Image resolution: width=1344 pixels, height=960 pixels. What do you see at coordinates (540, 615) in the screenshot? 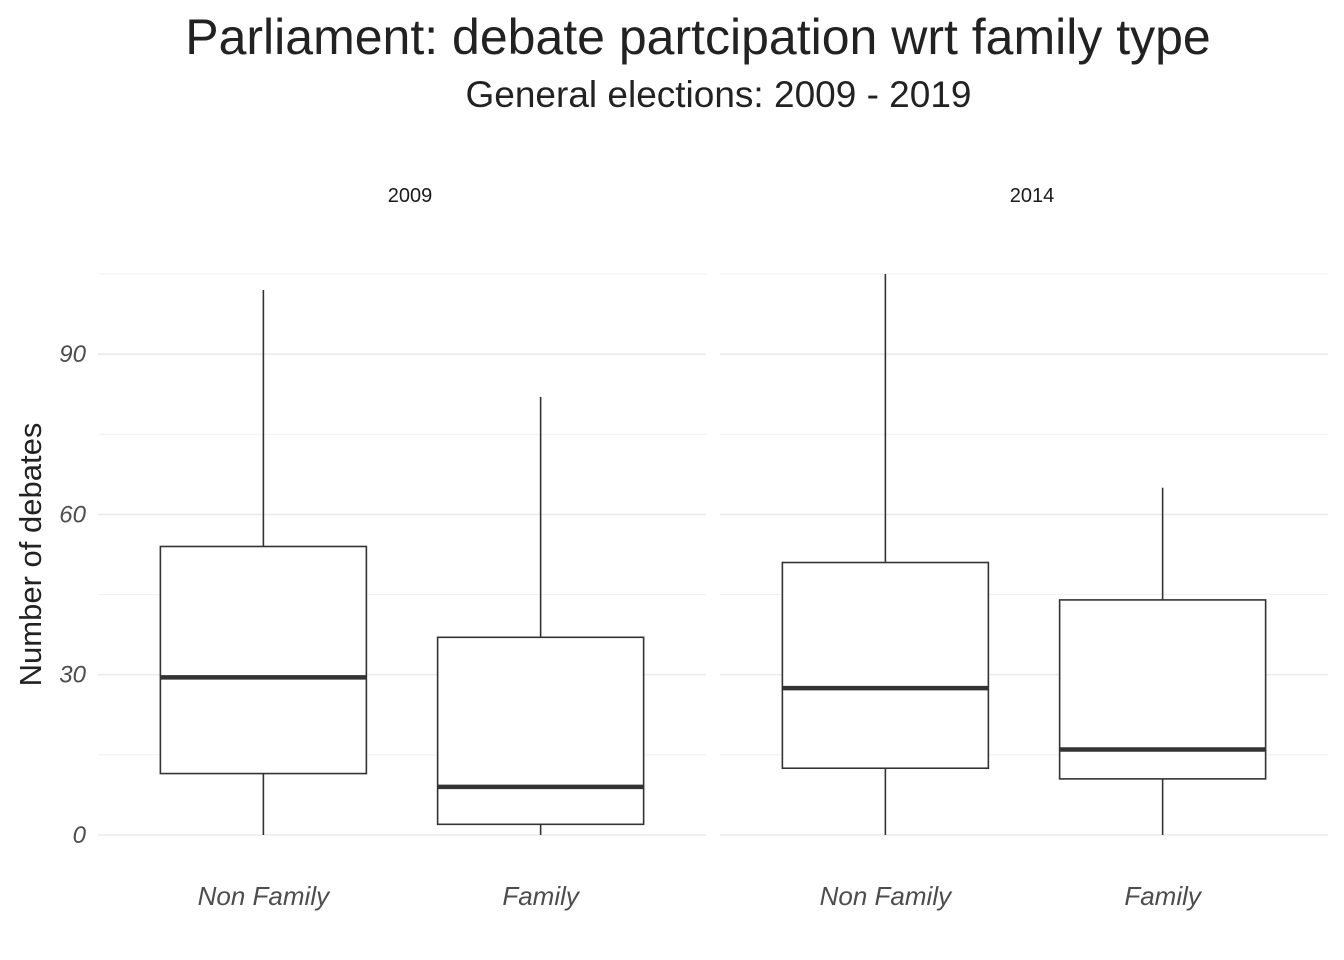
I see `box-2009-family` at bounding box center [540, 615].